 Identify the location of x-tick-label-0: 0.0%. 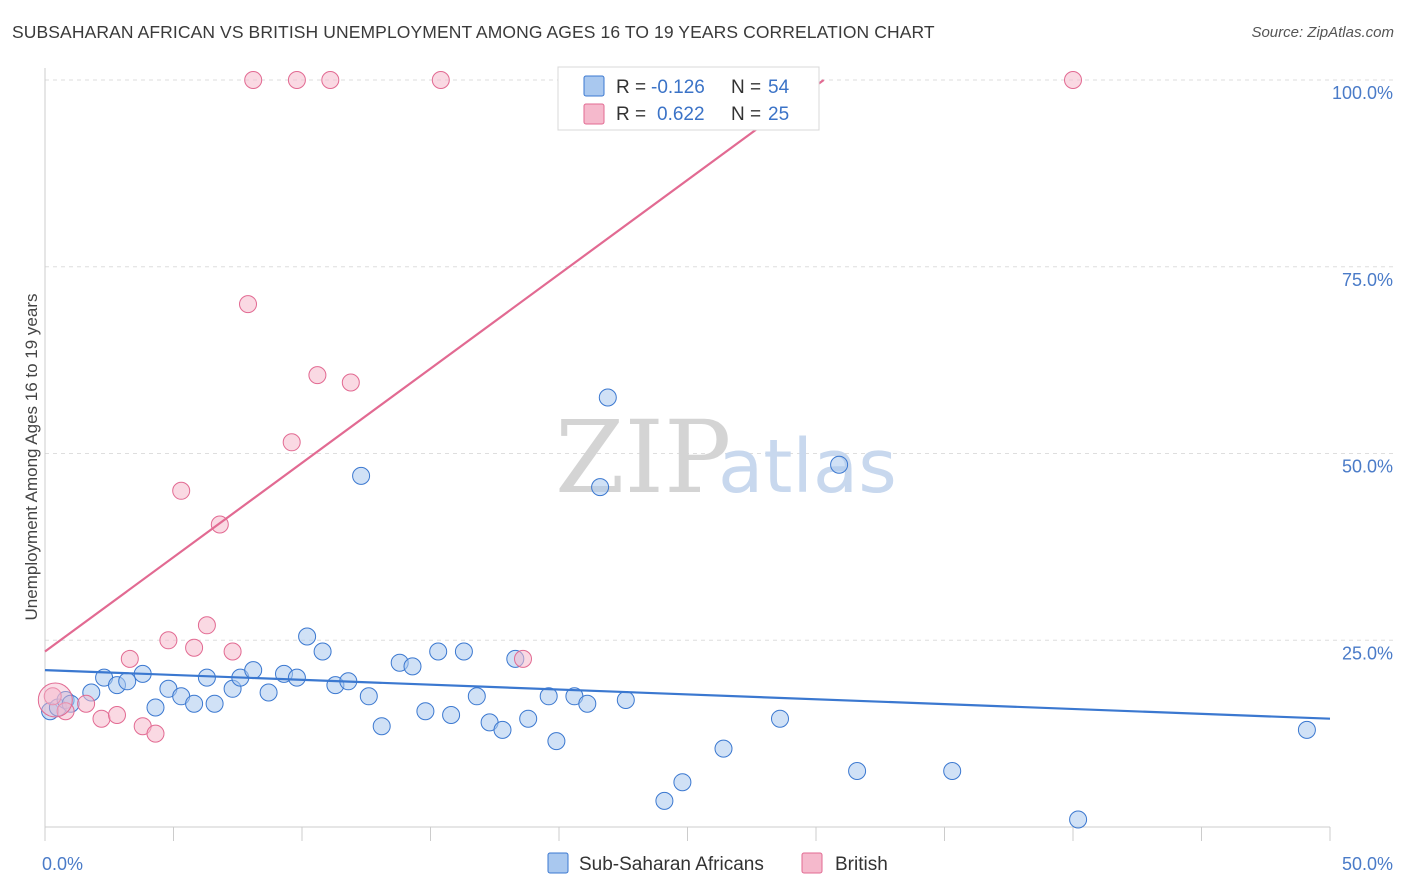
(62, 864).